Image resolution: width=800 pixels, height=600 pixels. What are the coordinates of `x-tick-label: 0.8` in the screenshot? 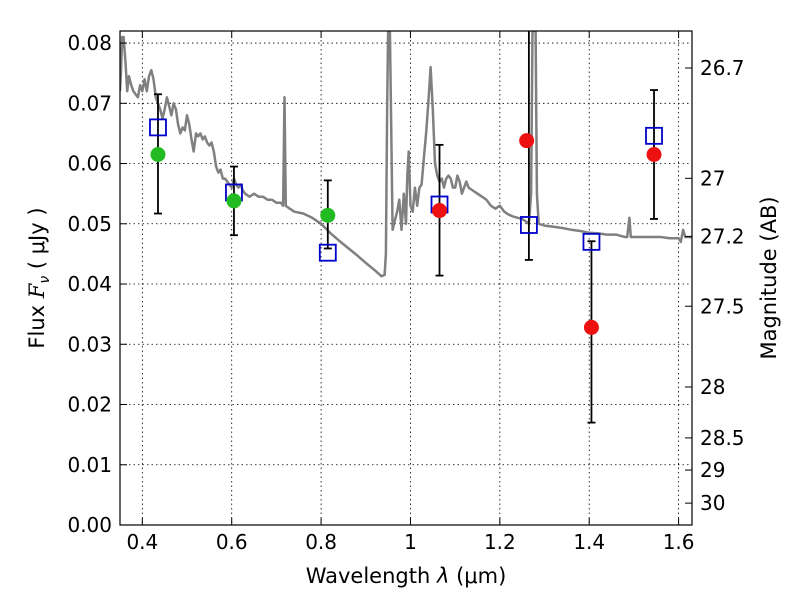 It's located at (321, 542).